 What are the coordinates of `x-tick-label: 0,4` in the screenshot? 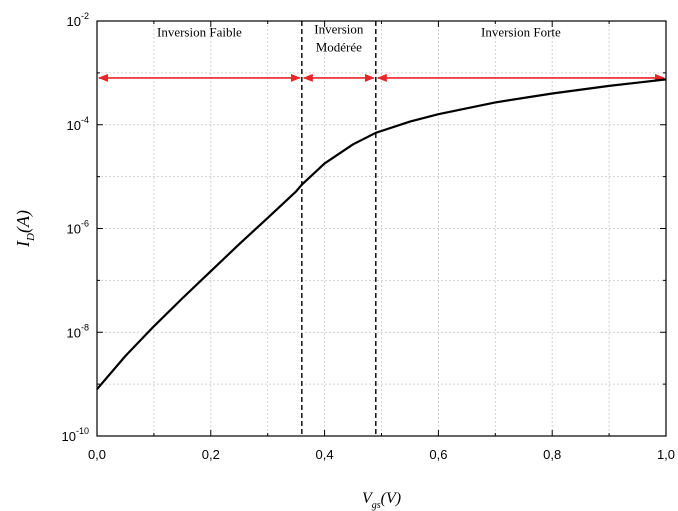 It's located at (325, 454).